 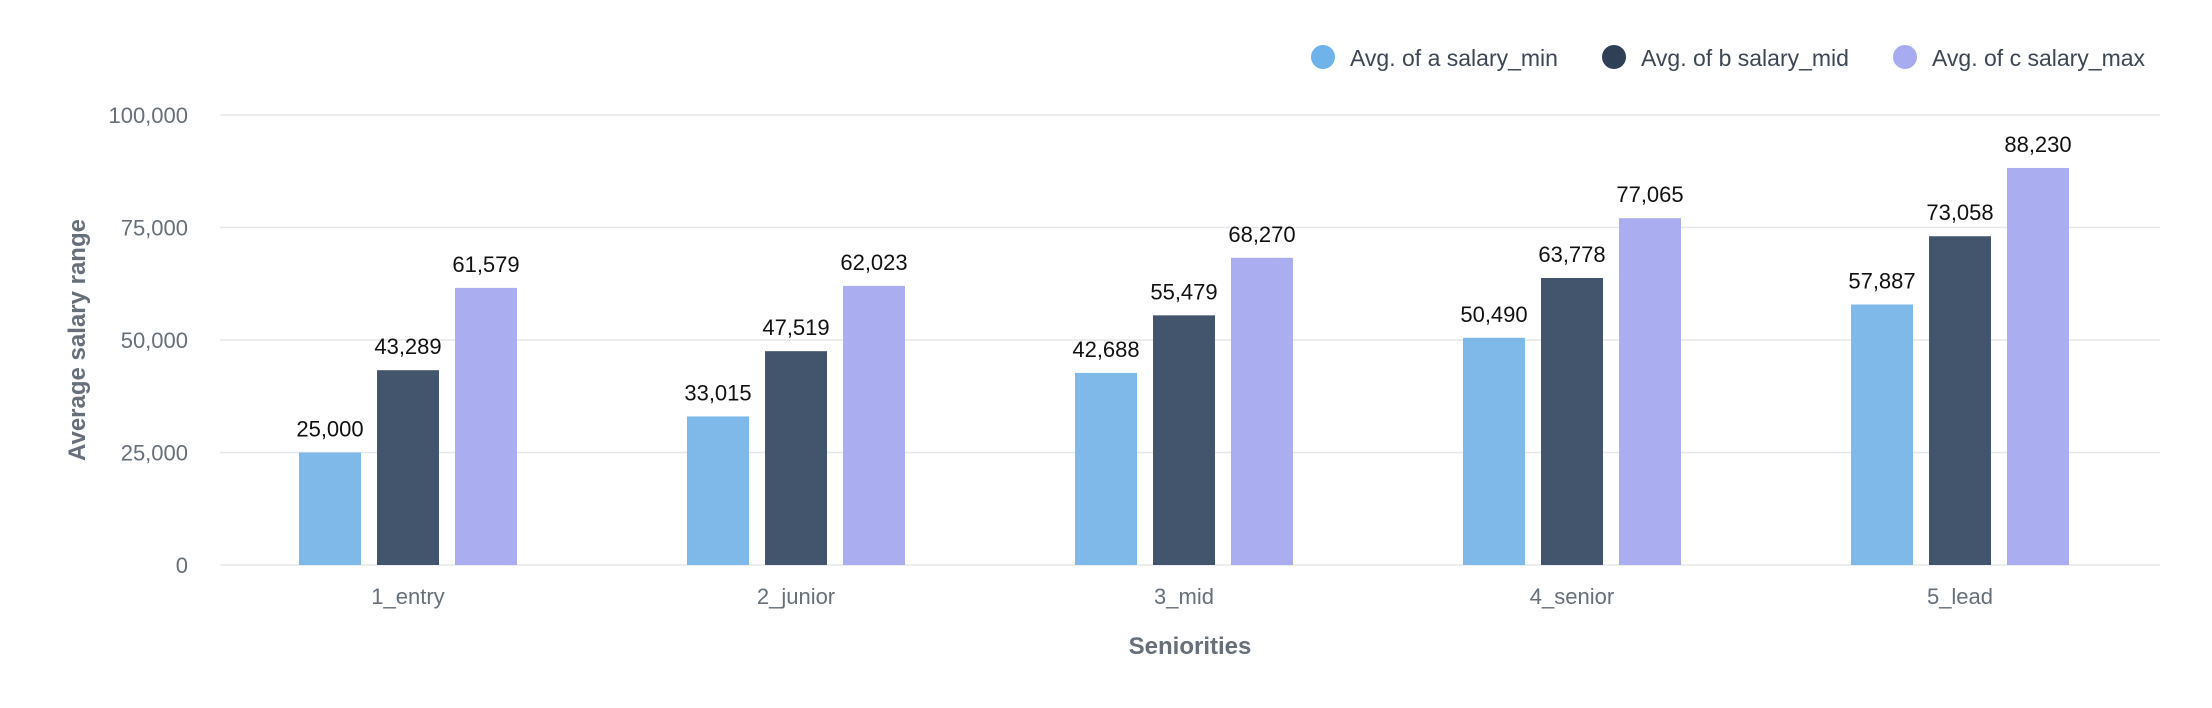 I want to click on data-label-3_mid-series-2: 55,479, so click(x=1183, y=291).